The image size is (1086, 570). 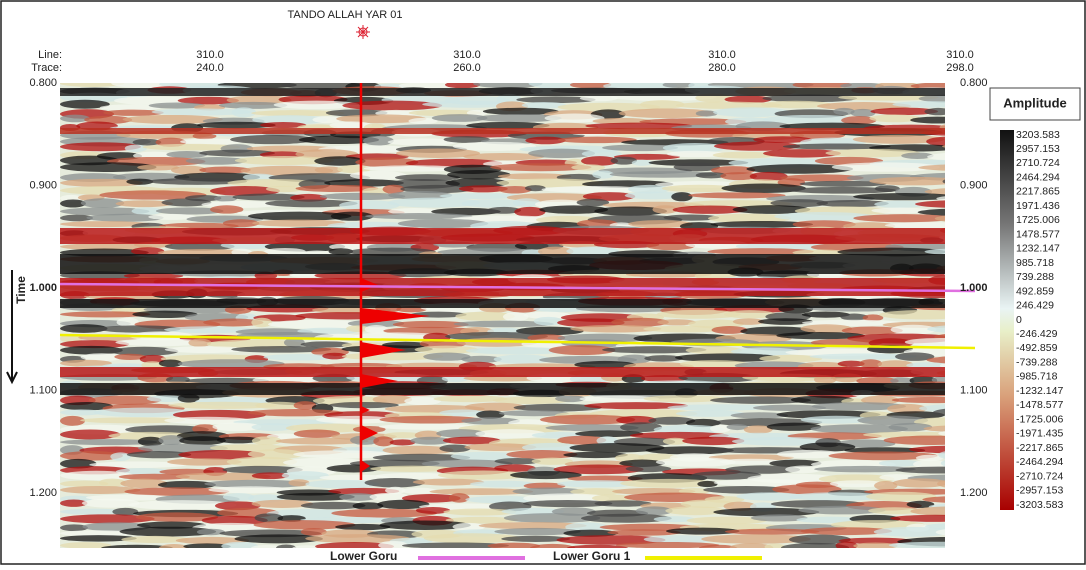 What do you see at coordinates (974, 83) in the screenshot?
I see `time-tick-label: 0.800` at bounding box center [974, 83].